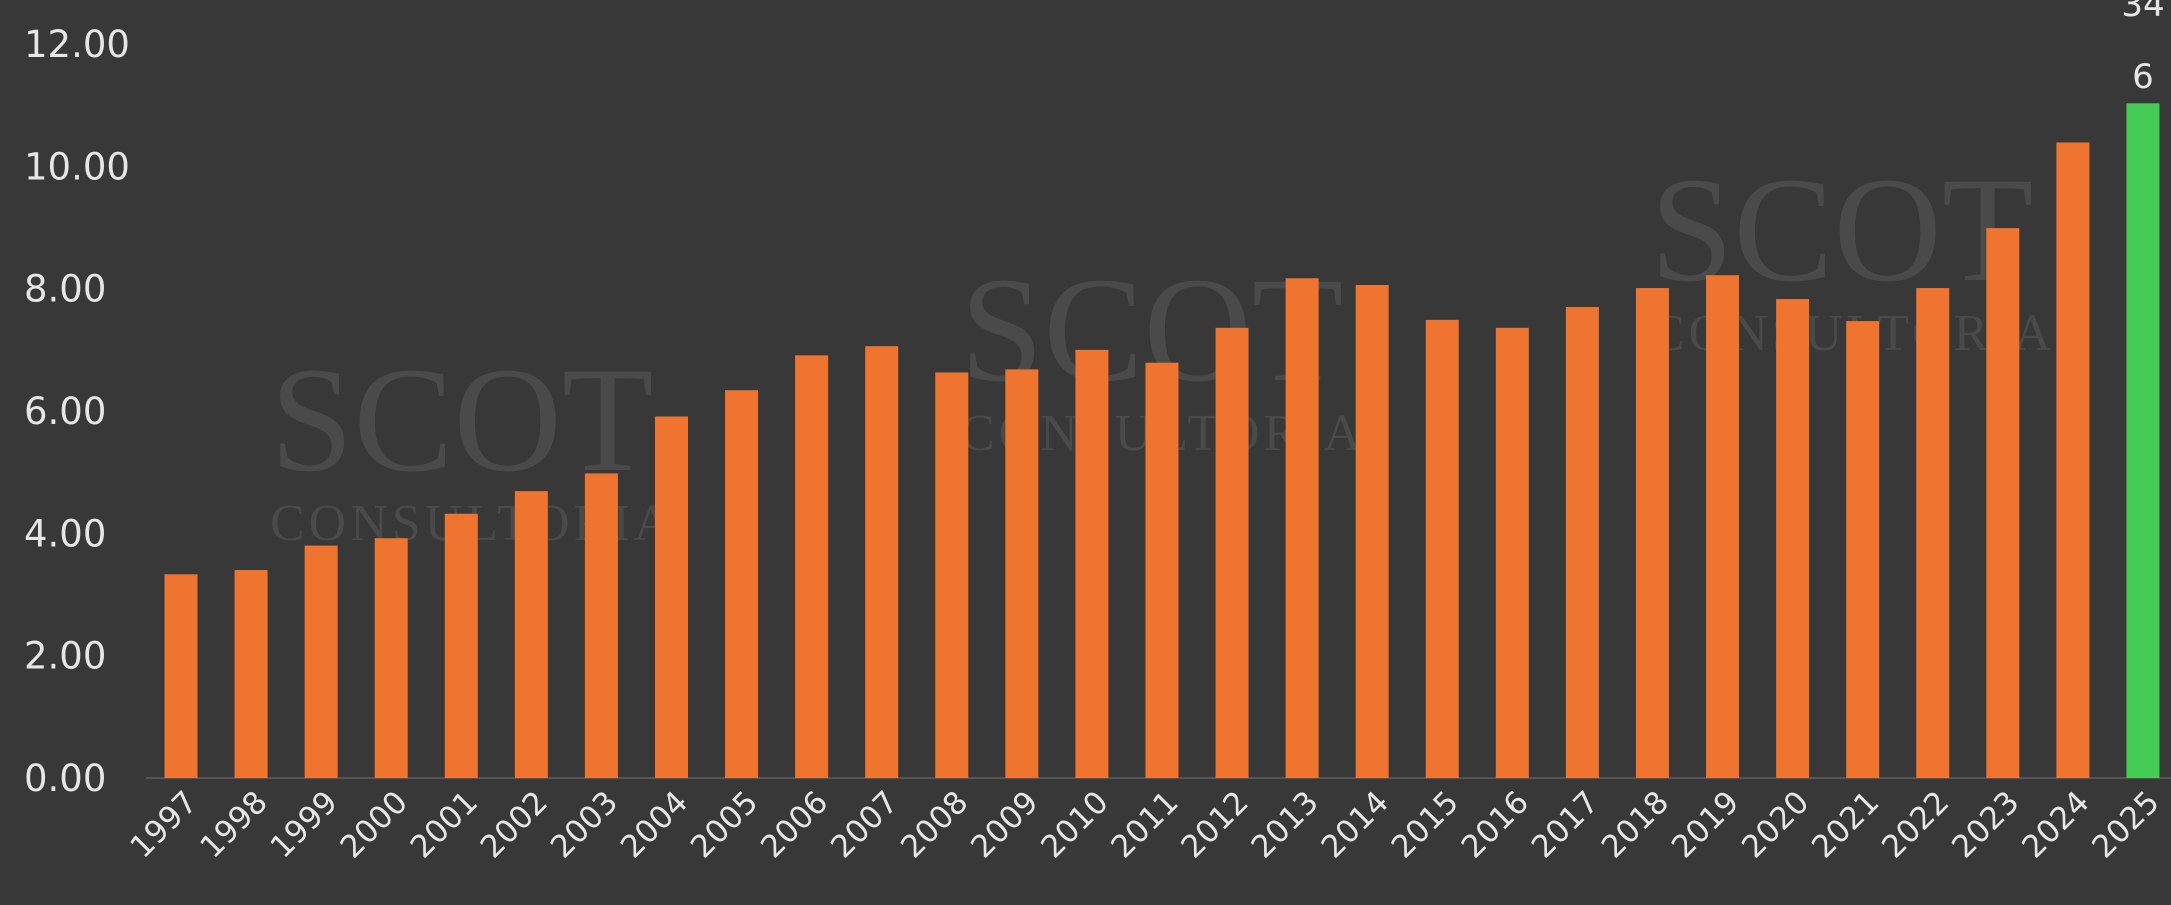 The height and width of the screenshot is (905, 2171). I want to click on annotation: 34, so click(2142, 12).